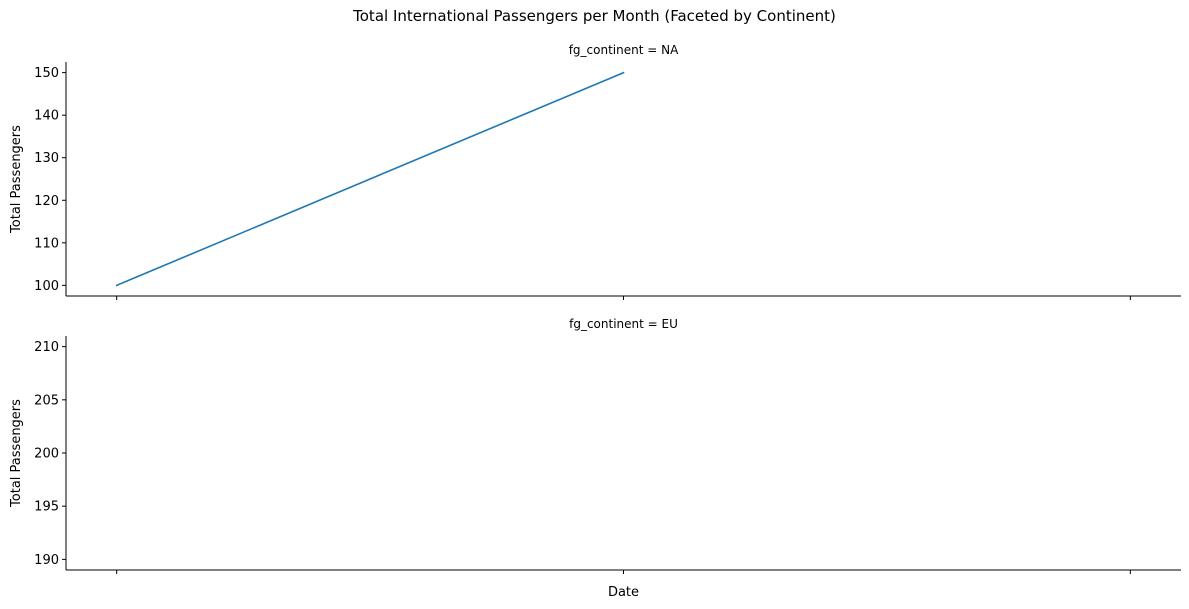 The image size is (1189, 609). I want to click on facet-label: fg_continent = EU, so click(623, 324).